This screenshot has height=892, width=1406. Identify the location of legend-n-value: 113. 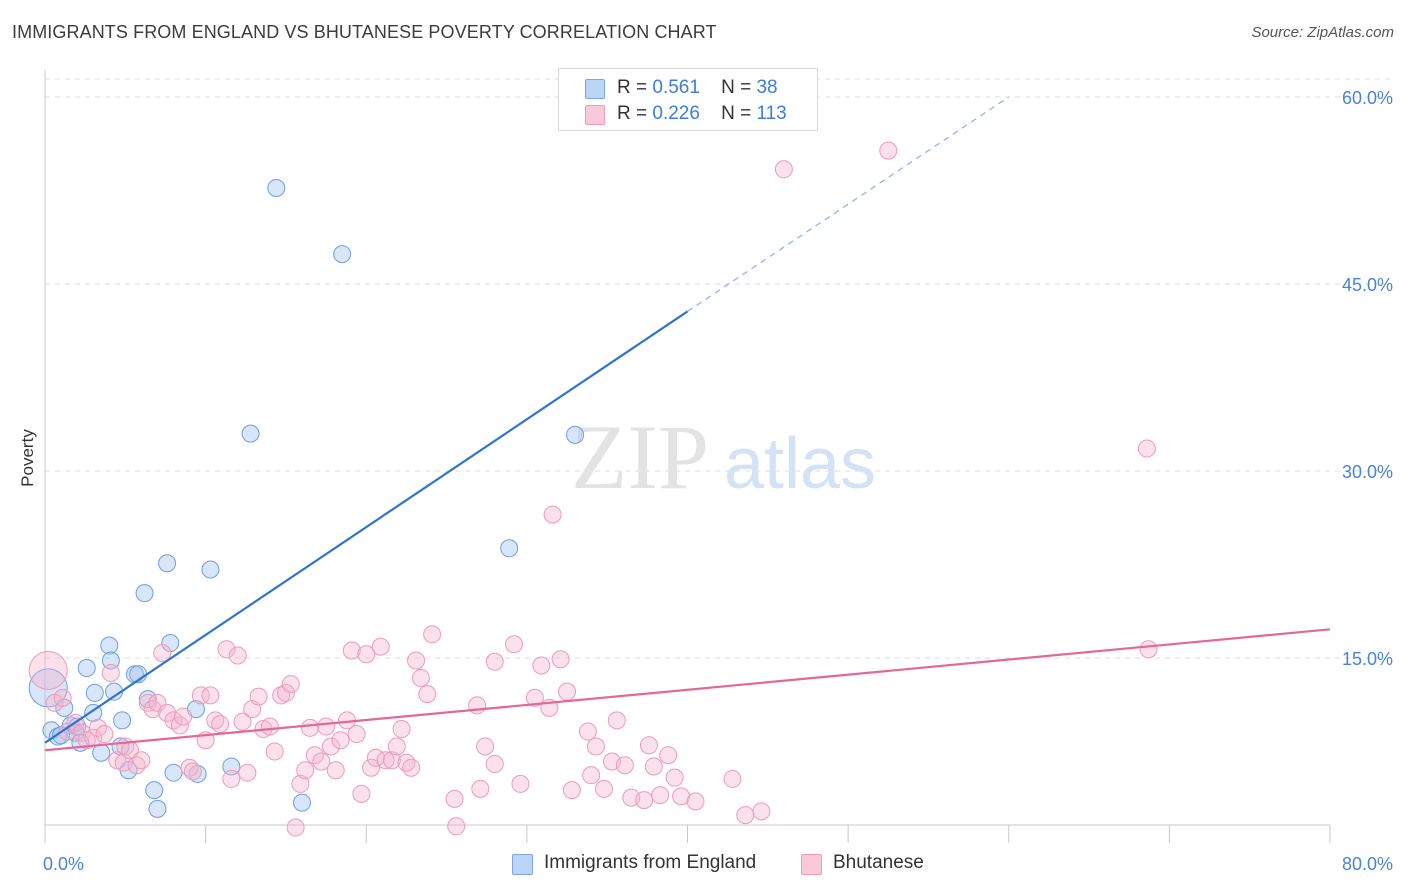
(771, 113).